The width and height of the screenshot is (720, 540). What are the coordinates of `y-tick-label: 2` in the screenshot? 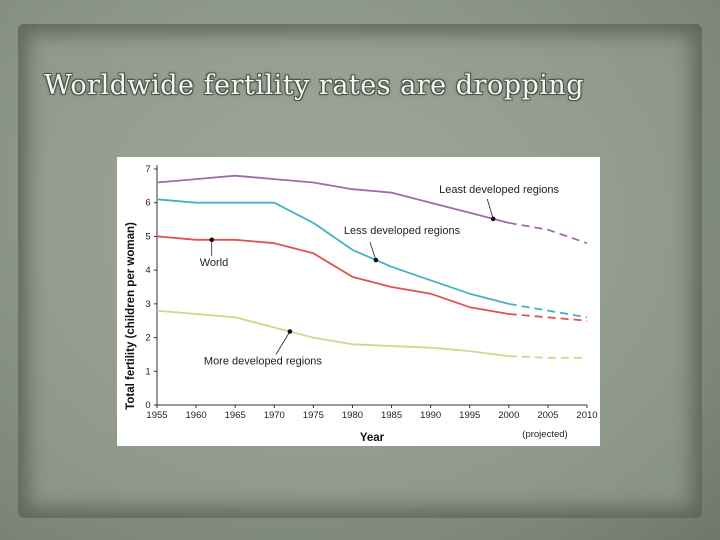 It's located at (147, 338).